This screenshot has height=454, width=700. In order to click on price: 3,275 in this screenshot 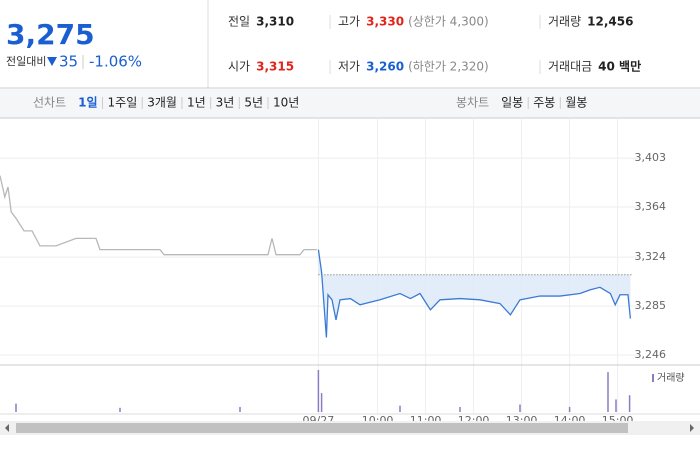, I will do `click(50, 34)`.